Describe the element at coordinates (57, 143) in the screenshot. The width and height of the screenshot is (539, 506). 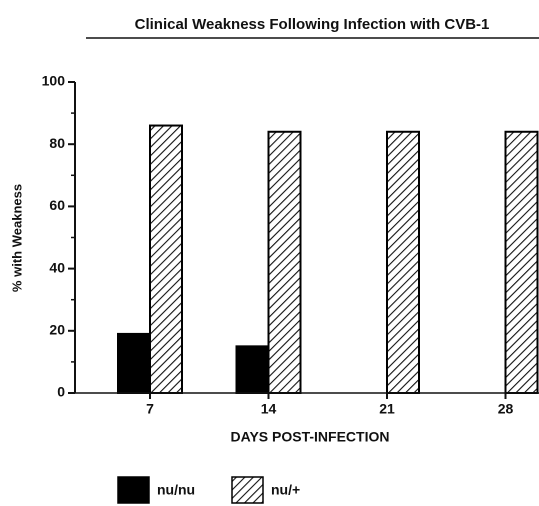
I see `y-tick-label: 80` at that location.